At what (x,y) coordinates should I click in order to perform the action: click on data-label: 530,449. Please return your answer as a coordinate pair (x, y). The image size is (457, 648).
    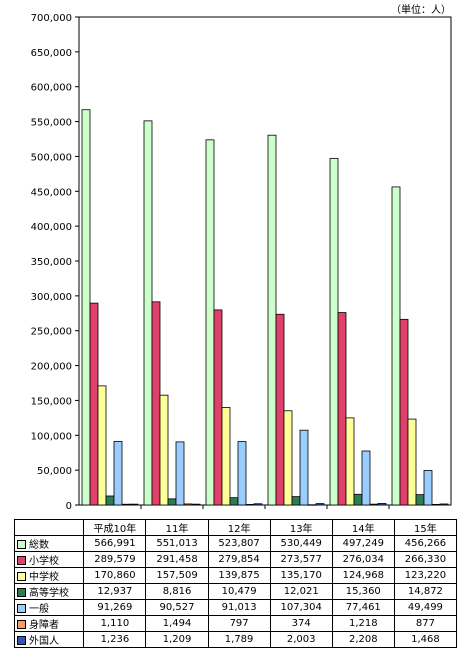
    Looking at the image, I should click on (301, 543).